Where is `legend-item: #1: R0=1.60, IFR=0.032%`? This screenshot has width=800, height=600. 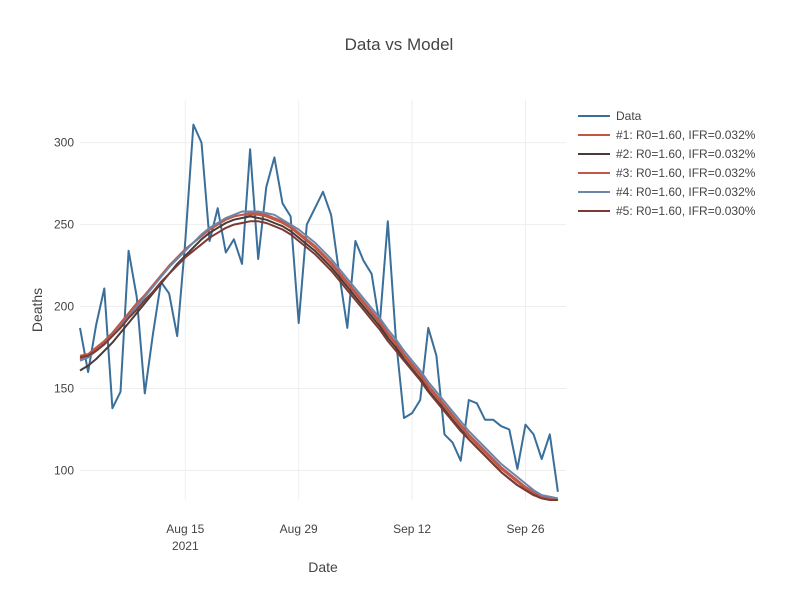 legend-item: #1: R0=1.60, IFR=0.032% is located at coordinates (667, 135).